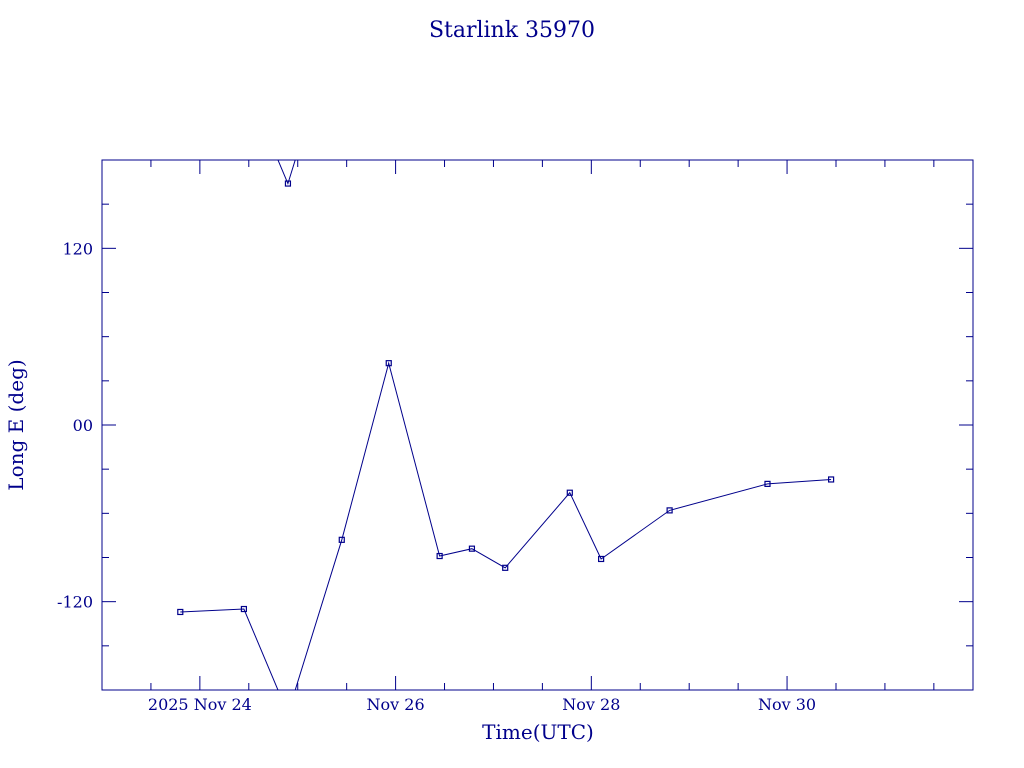  Describe the element at coordinates (83, 425) in the screenshot. I see `y-tick-label: 00` at that location.